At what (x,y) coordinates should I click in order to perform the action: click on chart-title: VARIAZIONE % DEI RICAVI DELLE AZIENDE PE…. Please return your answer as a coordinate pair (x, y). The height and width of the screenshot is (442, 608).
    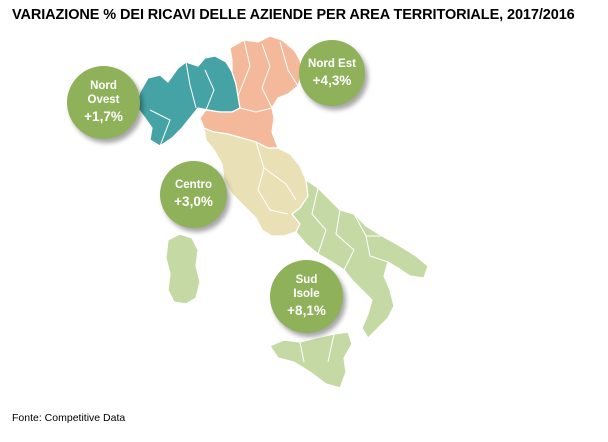
    Looking at the image, I should click on (293, 15).